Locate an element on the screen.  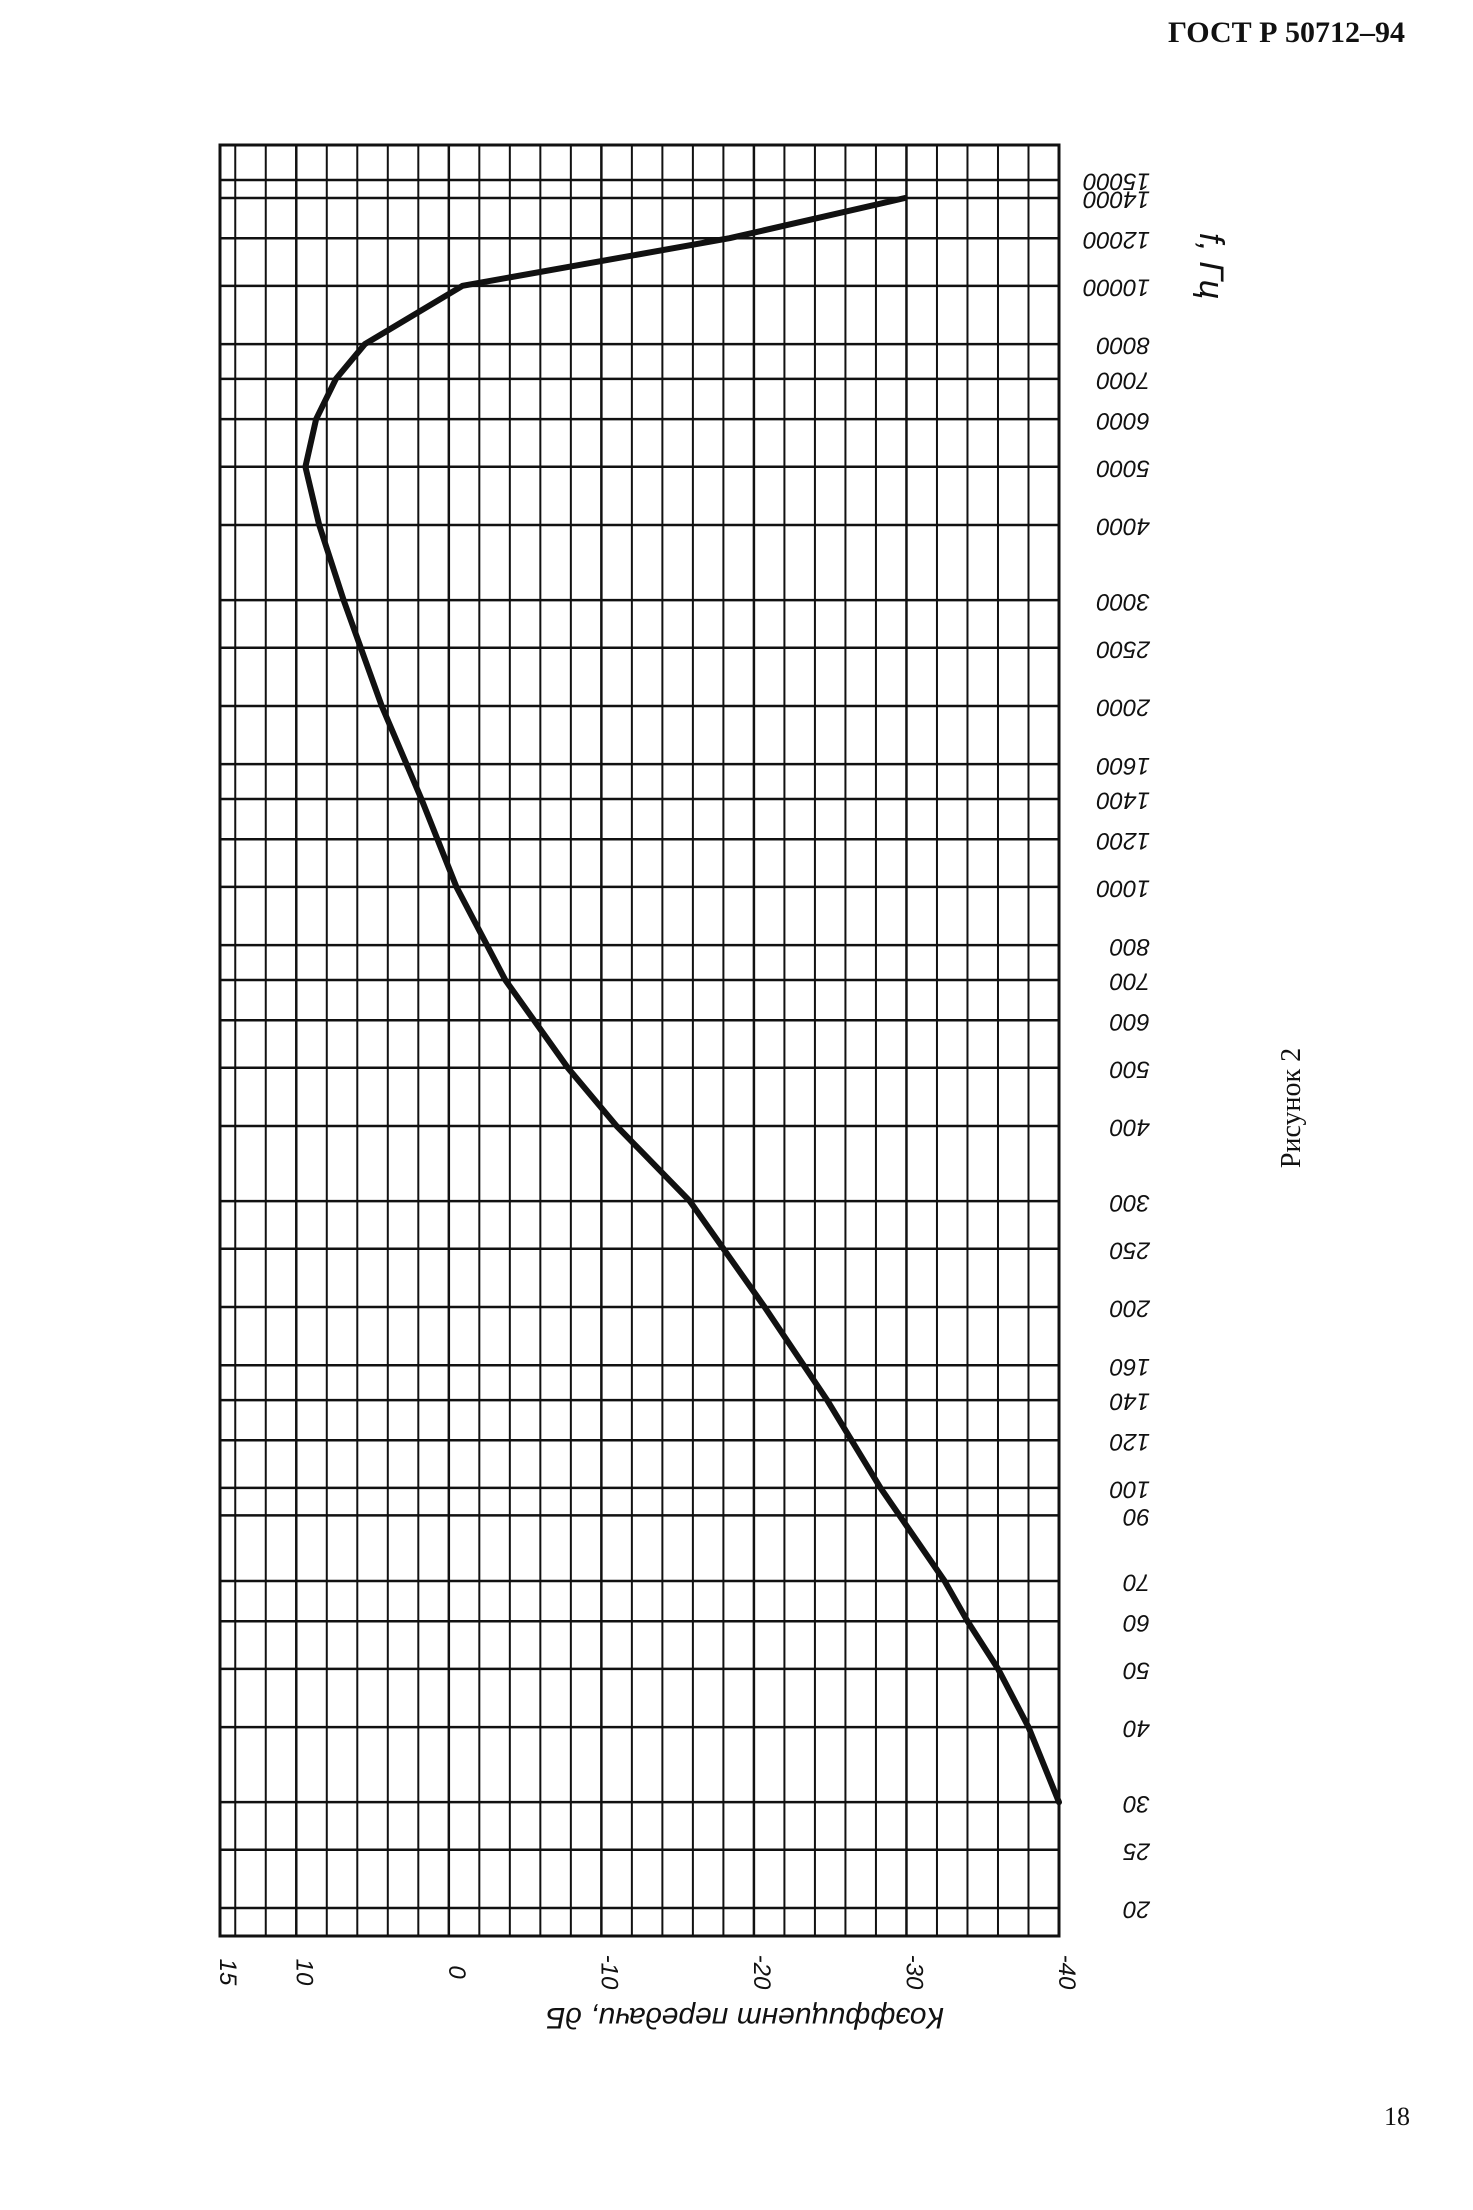
x-tick-label: 600 is located at coordinates (1129, 1021).